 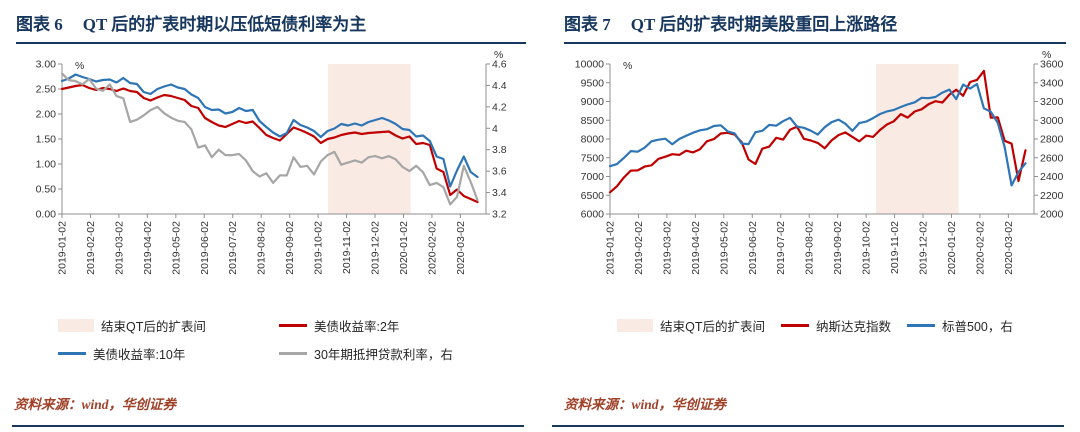 I want to click on svg-text: 2.50, so click(x=46, y=90).